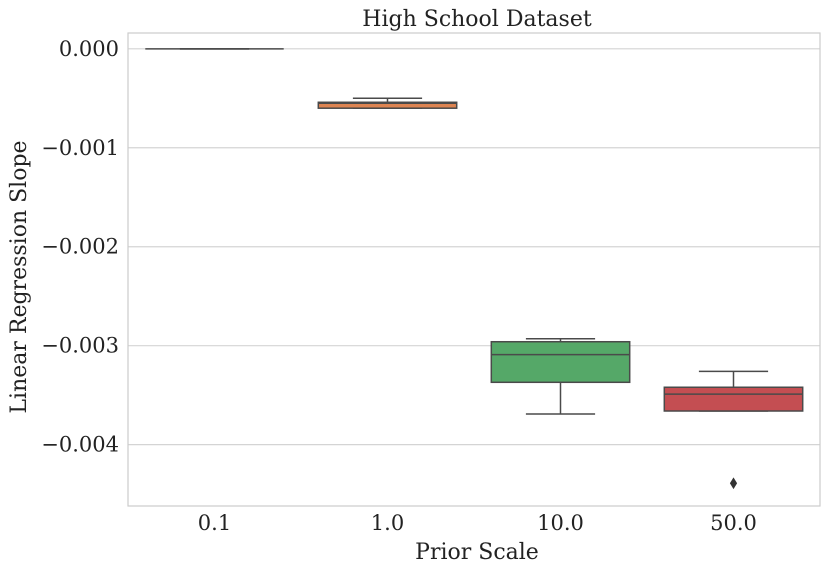 This screenshot has width=830, height=573. I want to click on chart-title: High School Dataset, so click(477, 19).